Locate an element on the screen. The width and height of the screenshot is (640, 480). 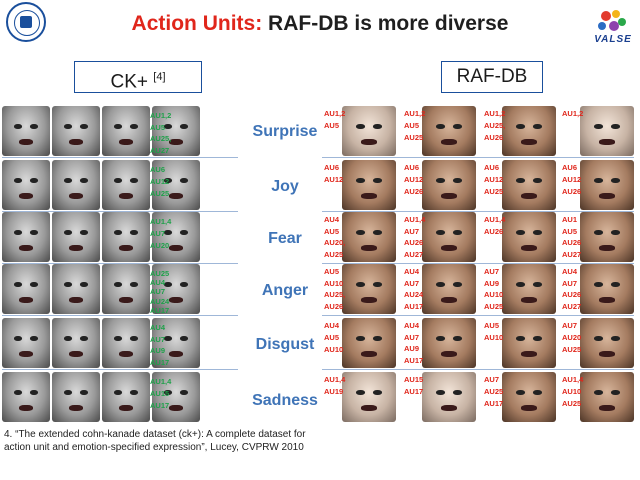
ck-name: CK+ is located at coordinates (129, 82).